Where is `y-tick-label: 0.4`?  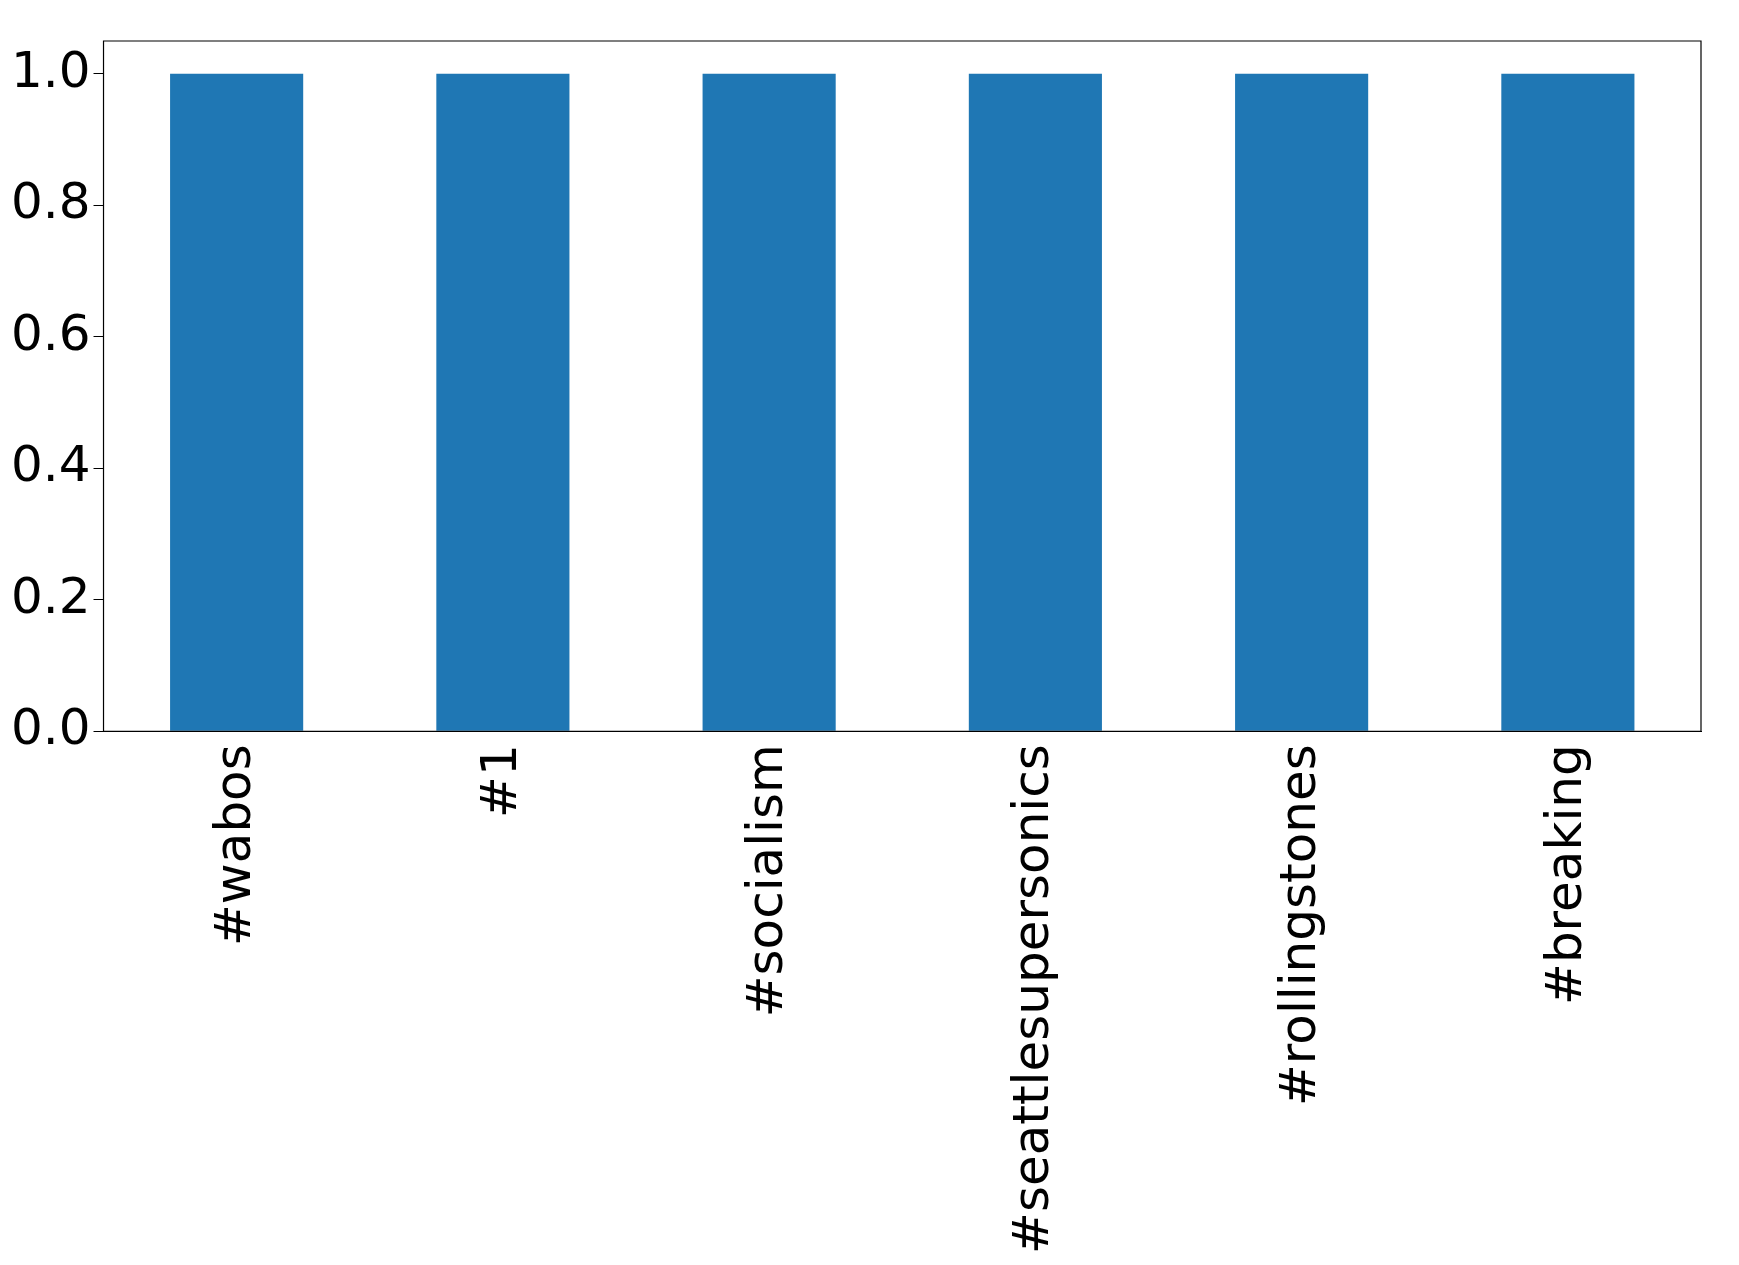
y-tick-label: 0.4 is located at coordinates (50, 464).